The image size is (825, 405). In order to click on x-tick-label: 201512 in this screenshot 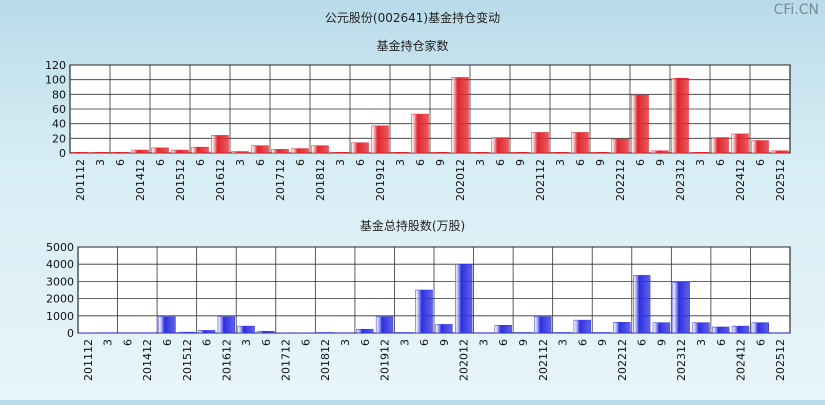, I will do `click(187, 360)`.